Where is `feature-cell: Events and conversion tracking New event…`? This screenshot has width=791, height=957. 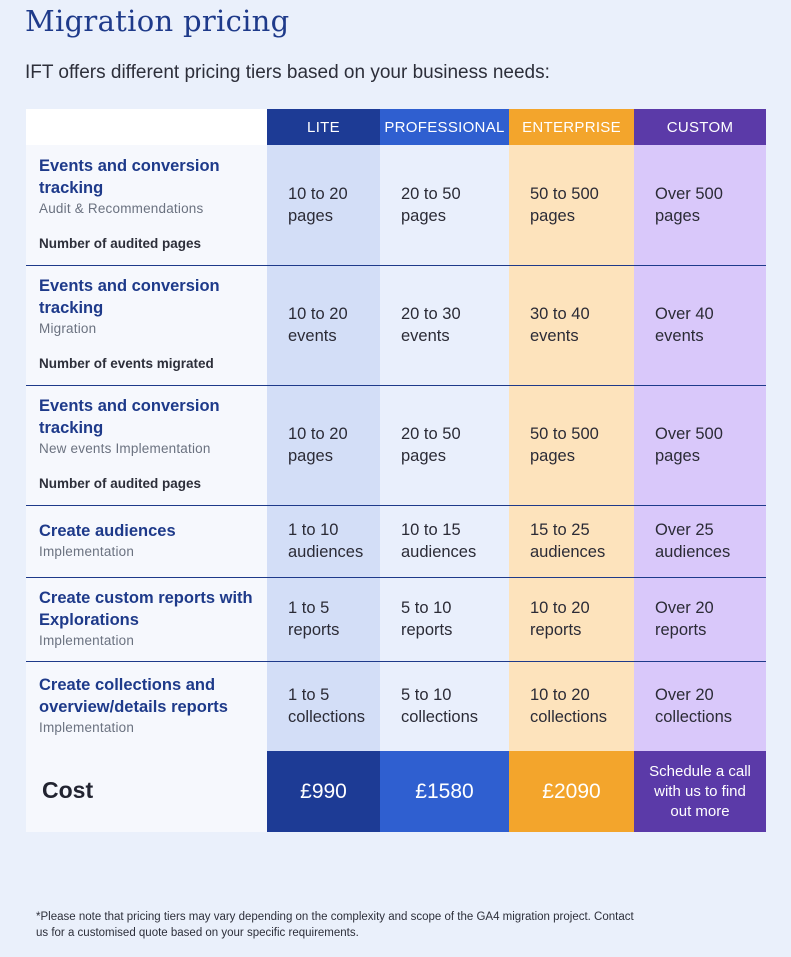 feature-cell: Events and conversion tracking New event… is located at coordinates (146, 445).